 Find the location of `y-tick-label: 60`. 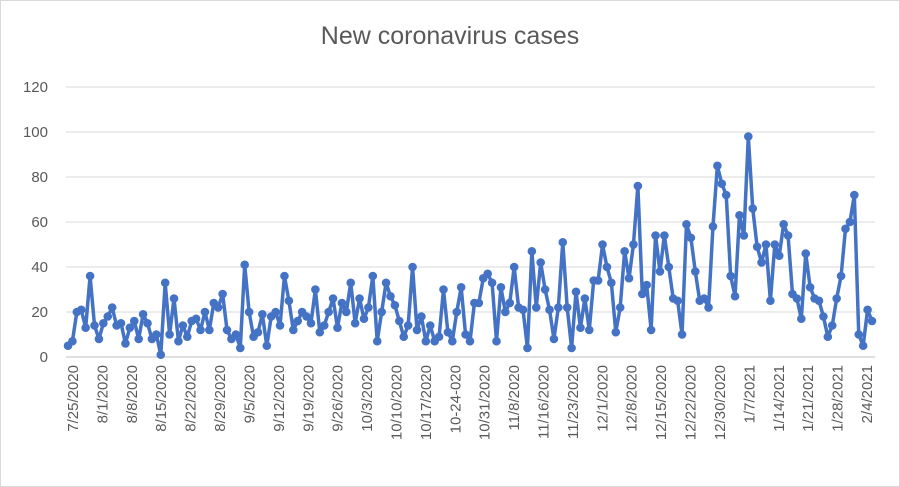

y-tick-label: 60 is located at coordinates (39, 222).